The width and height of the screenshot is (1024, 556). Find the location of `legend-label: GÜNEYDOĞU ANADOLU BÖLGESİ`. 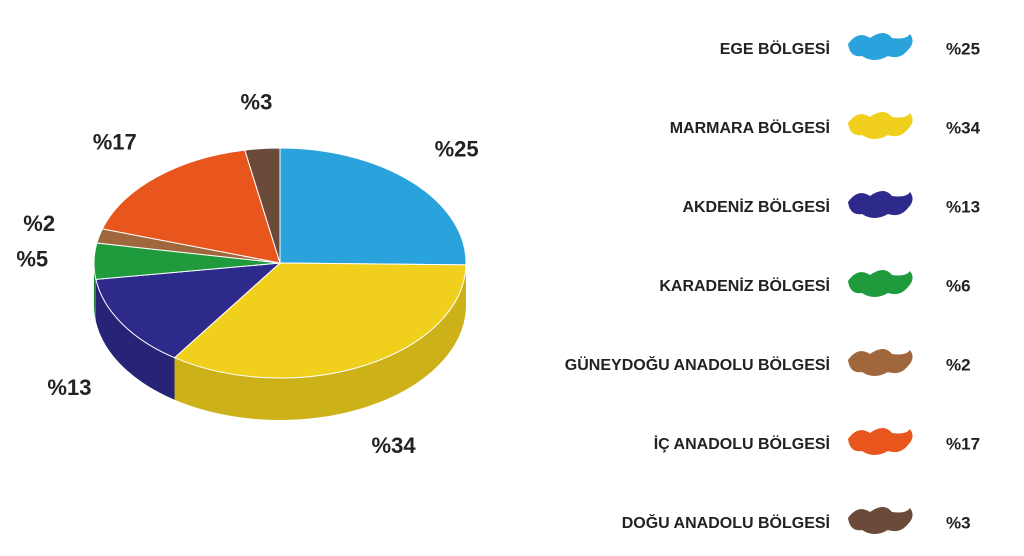

legend-label: GÜNEYDOĞU ANADOLU BÖLGESİ is located at coordinates (697, 364).